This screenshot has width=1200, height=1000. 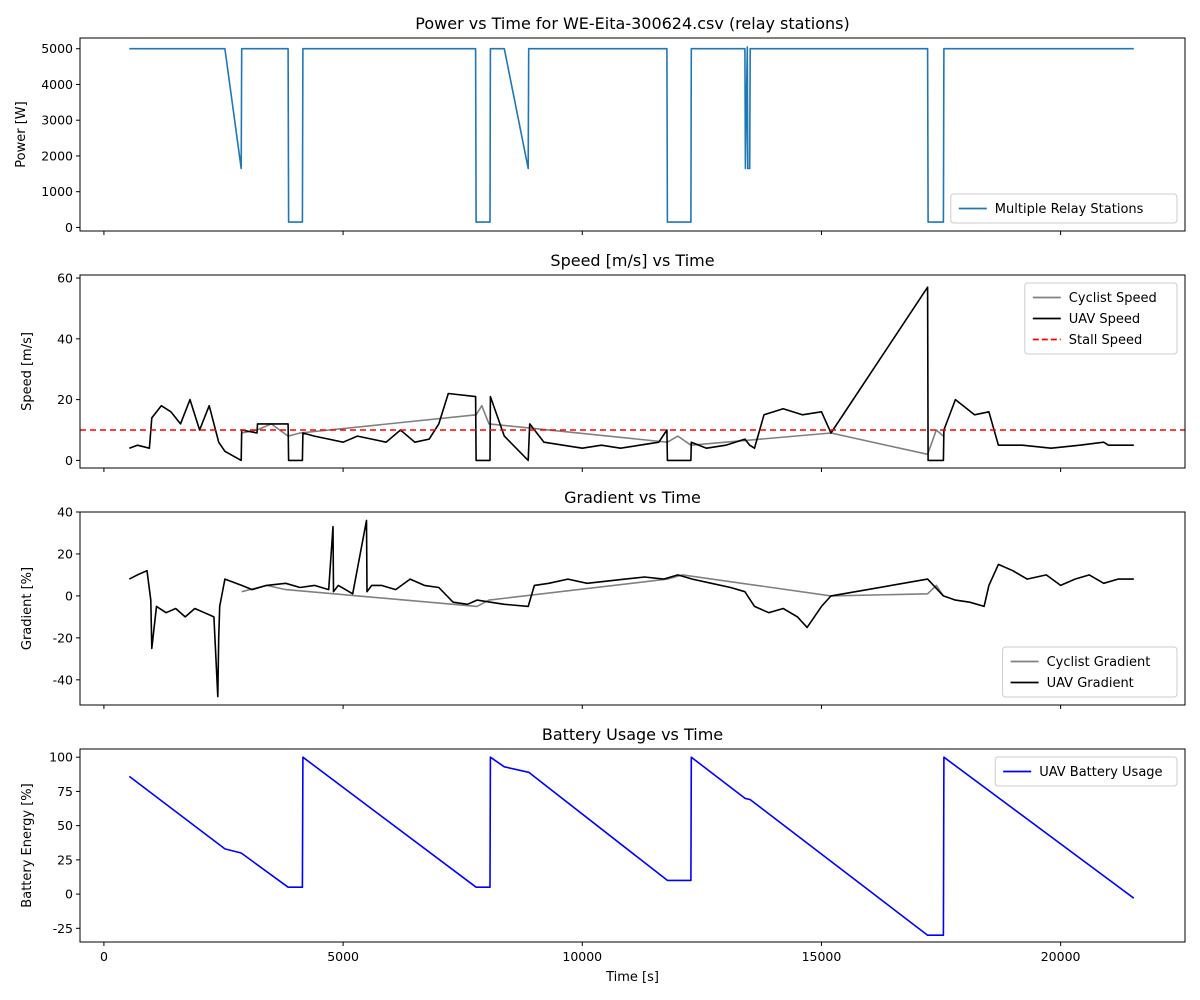 What do you see at coordinates (822, 956) in the screenshot?
I see `x-tick-label: 15000` at bounding box center [822, 956].